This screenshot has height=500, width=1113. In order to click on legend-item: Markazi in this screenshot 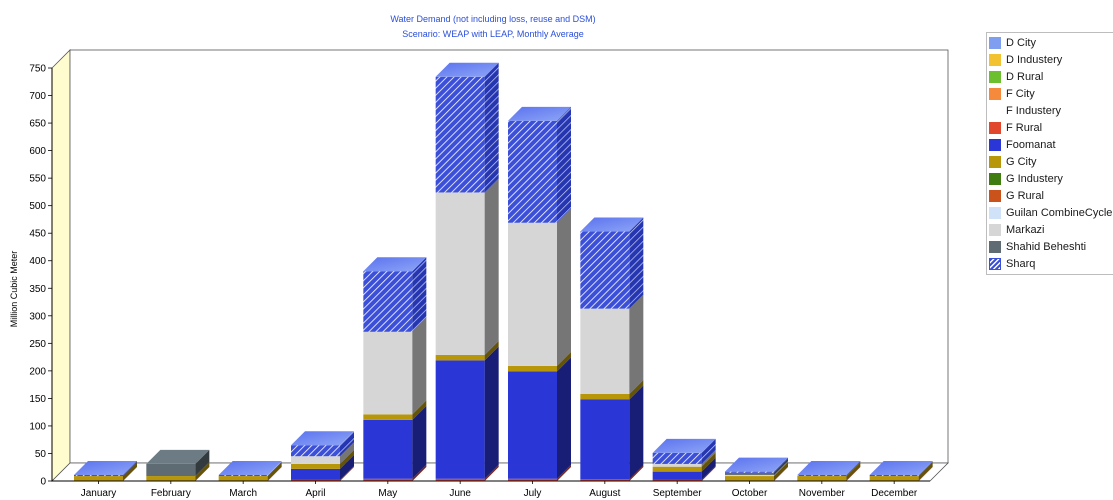, I will do `click(1017, 230)`.